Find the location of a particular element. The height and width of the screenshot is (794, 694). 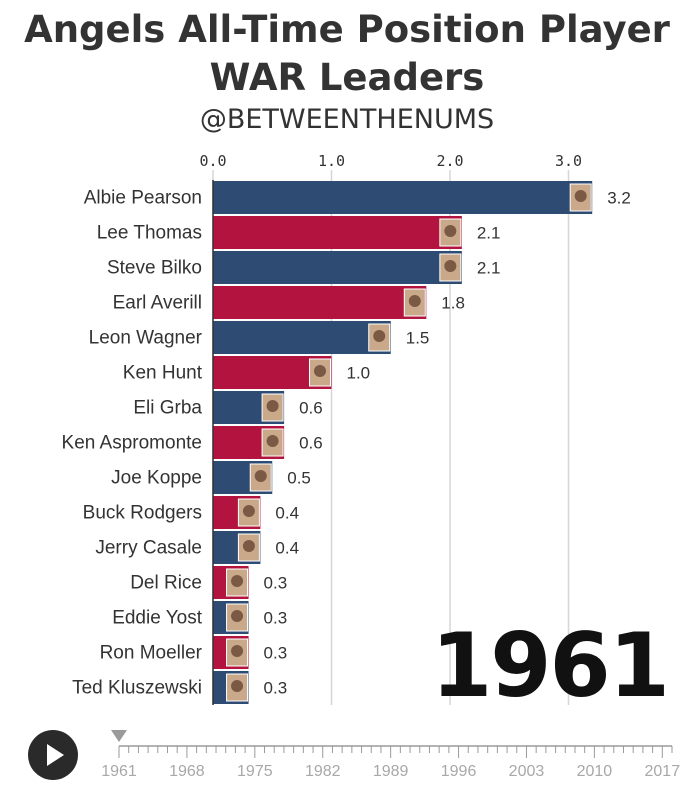

value-label-14: 0.3 is located at coordinates (276, 688).